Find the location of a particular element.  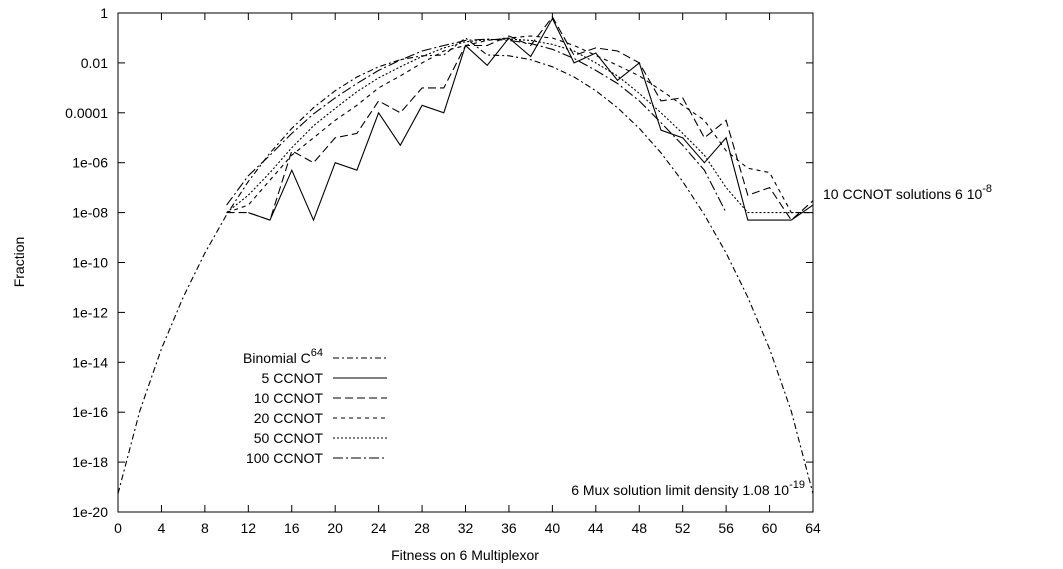

x-tick-label: 16 is located at coordinates (292, 528).